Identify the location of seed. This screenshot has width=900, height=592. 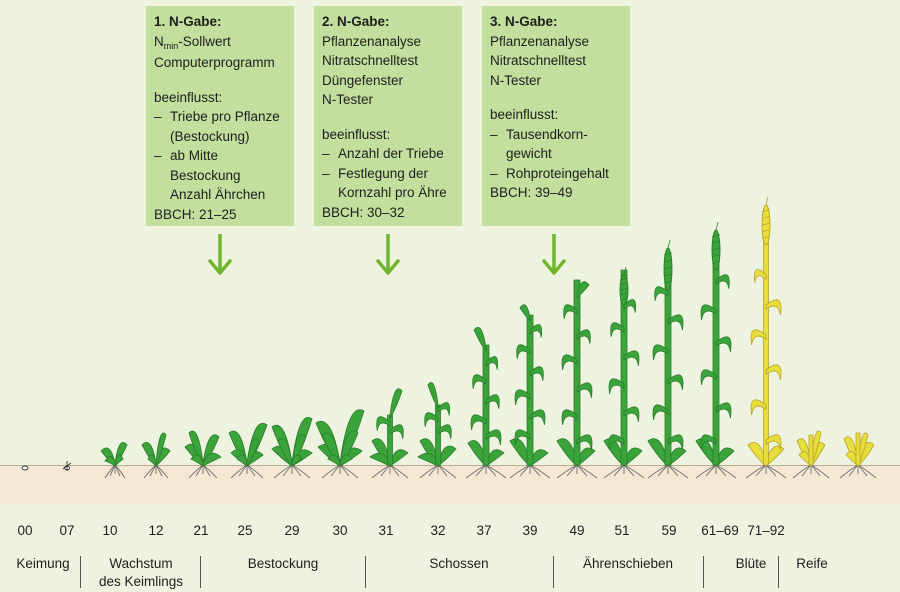
(25, 468).